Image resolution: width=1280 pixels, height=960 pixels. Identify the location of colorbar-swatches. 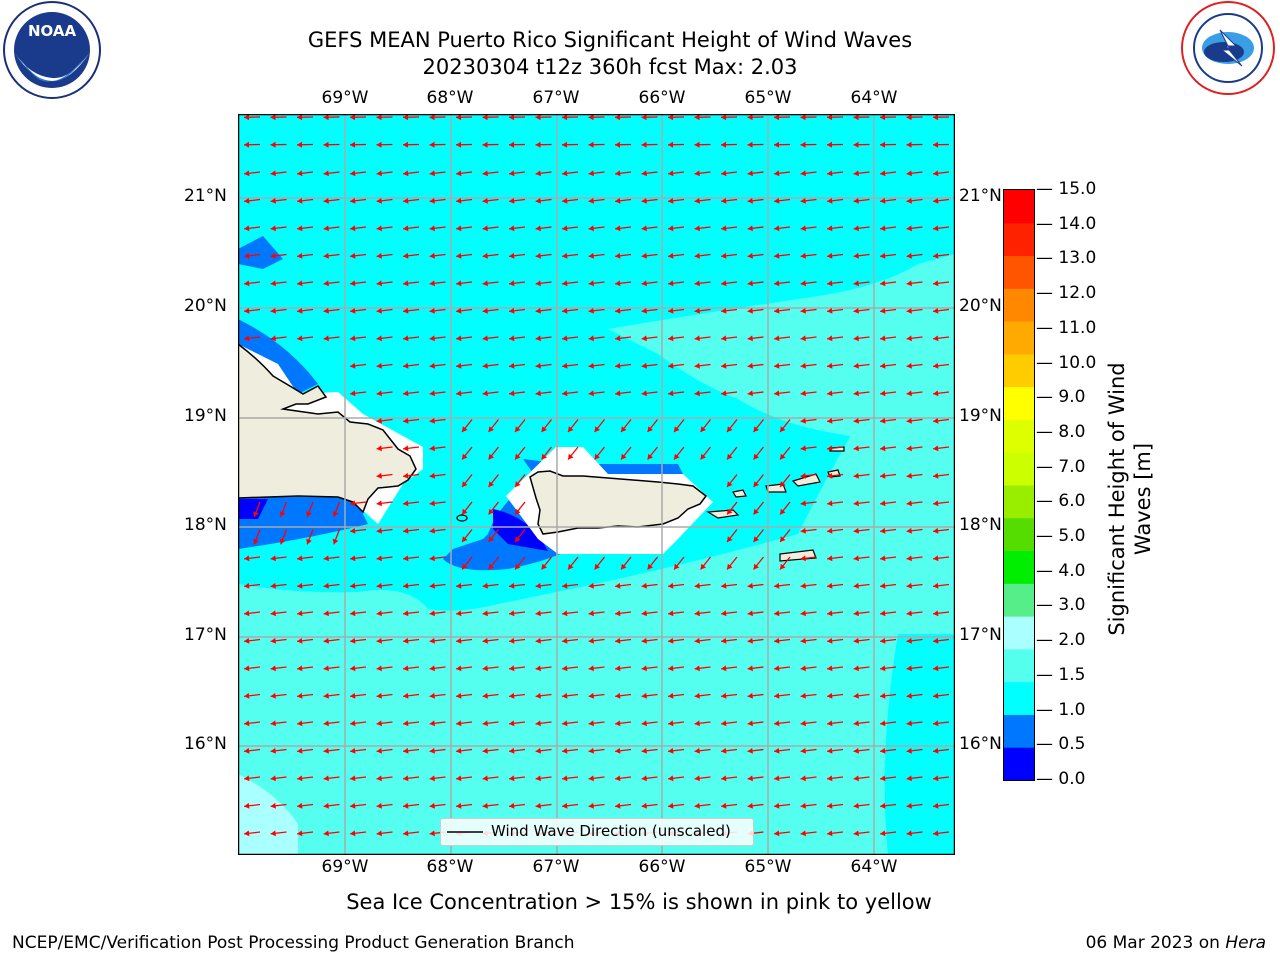
(1019, 485).